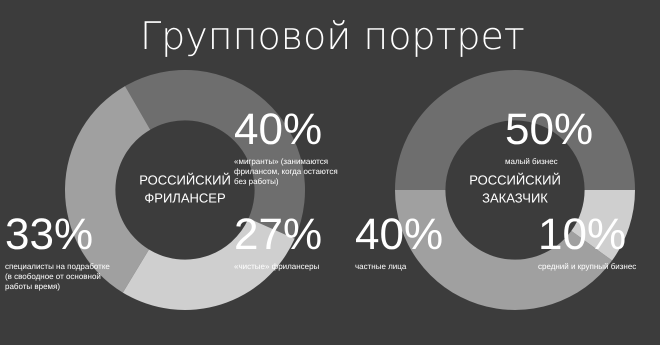 Image resolution: width=660 pixels, height=345 pixels. Describe the element at coordinates (381, 267) in the screenshot. I see `slice-label: частные лица` at that location.